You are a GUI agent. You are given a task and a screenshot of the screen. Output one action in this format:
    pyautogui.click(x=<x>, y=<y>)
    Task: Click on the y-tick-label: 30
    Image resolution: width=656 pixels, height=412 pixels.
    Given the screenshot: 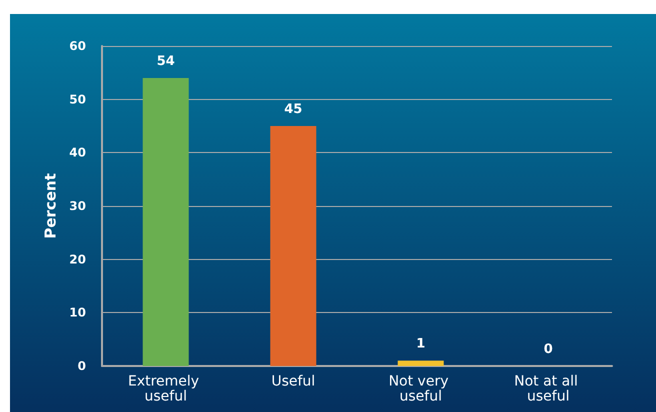 What is the action you would take?
    pyautogui.click(x=77, y=206)
    